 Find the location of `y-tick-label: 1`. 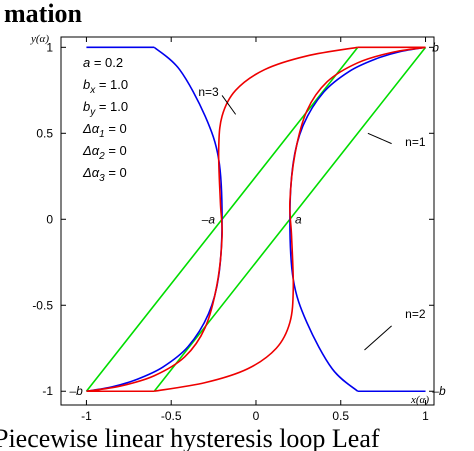

y-tick-label: 1 is located at coordinates (49, 47).